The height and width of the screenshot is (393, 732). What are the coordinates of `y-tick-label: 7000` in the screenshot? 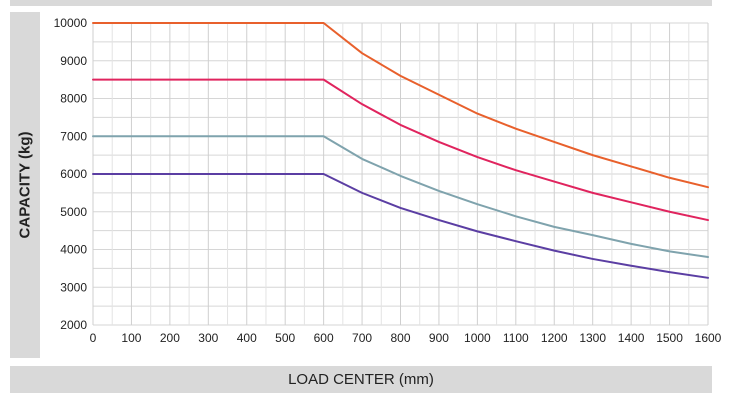 It's located at (73, 136).